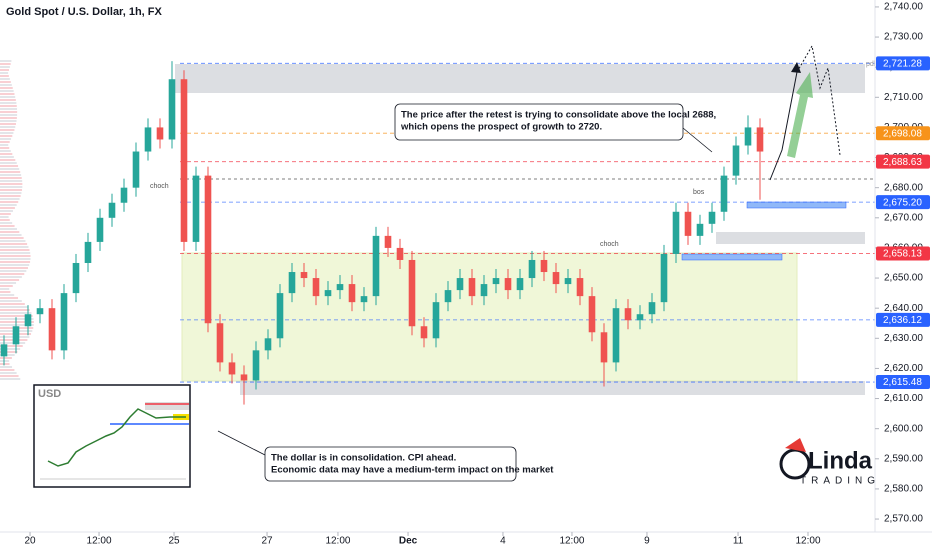 The image size is (932, 550). I want to click on x-tick-label: 9, so click(647, 541).